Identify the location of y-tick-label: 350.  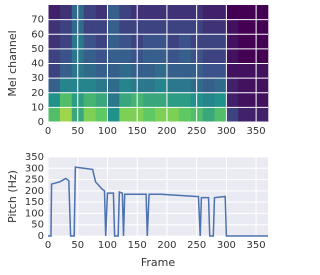
(34, 157).